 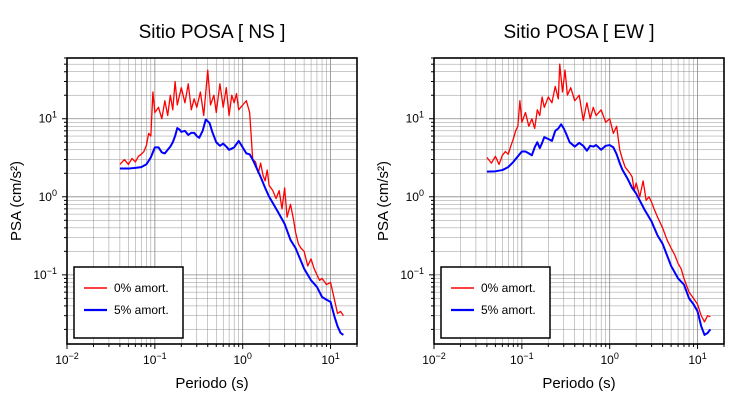 What do you see at coordinates (212, 32) in the screenshot?
I see `chart-title: Sitio POSA [ NS ]` at bounding box center [212, 32].